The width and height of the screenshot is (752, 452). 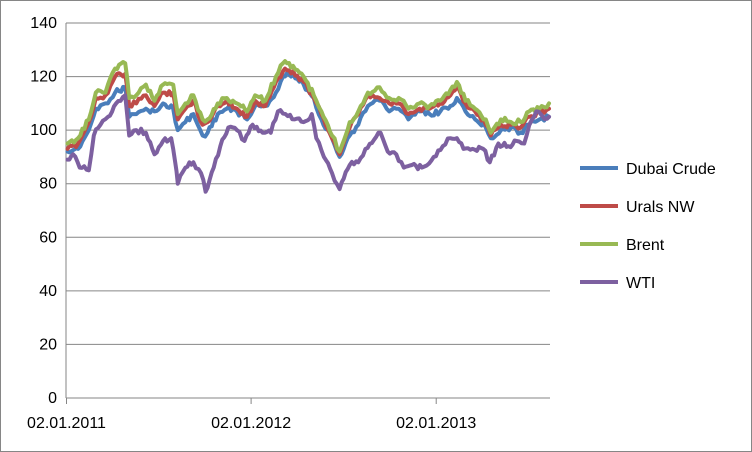 I want to click on x-tick-label: 02.01.2012, so click(x=251, y=423).